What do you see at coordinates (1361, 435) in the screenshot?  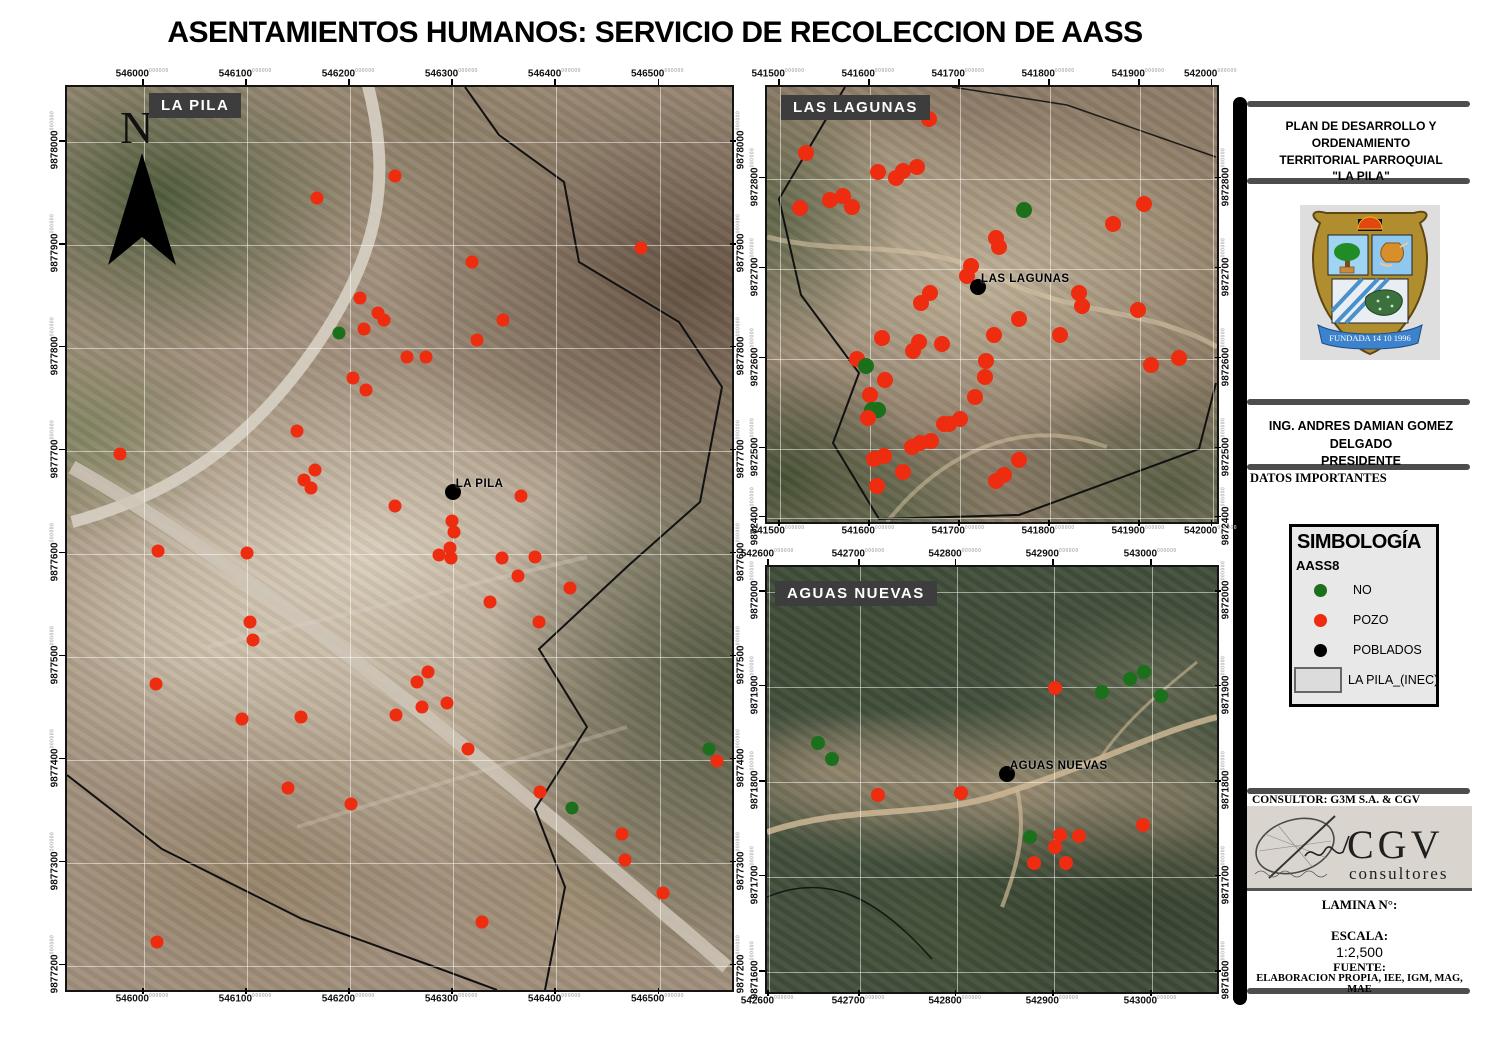 I see `president-name: ING. ANDRES DAMIAN GOMEZ DELGADO` at bounding box center [1361, 435].